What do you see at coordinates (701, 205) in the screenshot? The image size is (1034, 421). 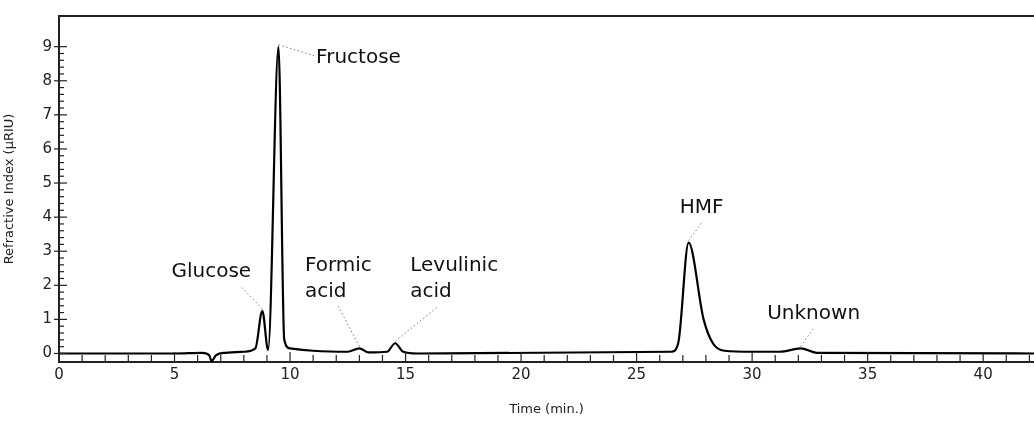 I see `annotation: HMF` at bounding box center [701, 205].